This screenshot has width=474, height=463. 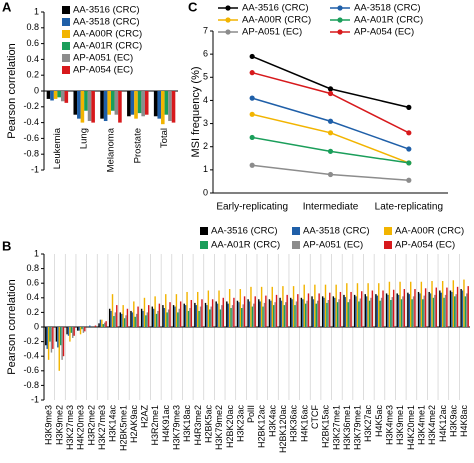 What do you see at coordinates (464, 421) in the screenshot?
I see `x-tick-label: H4K8ac` at bounding box center [464, 421].